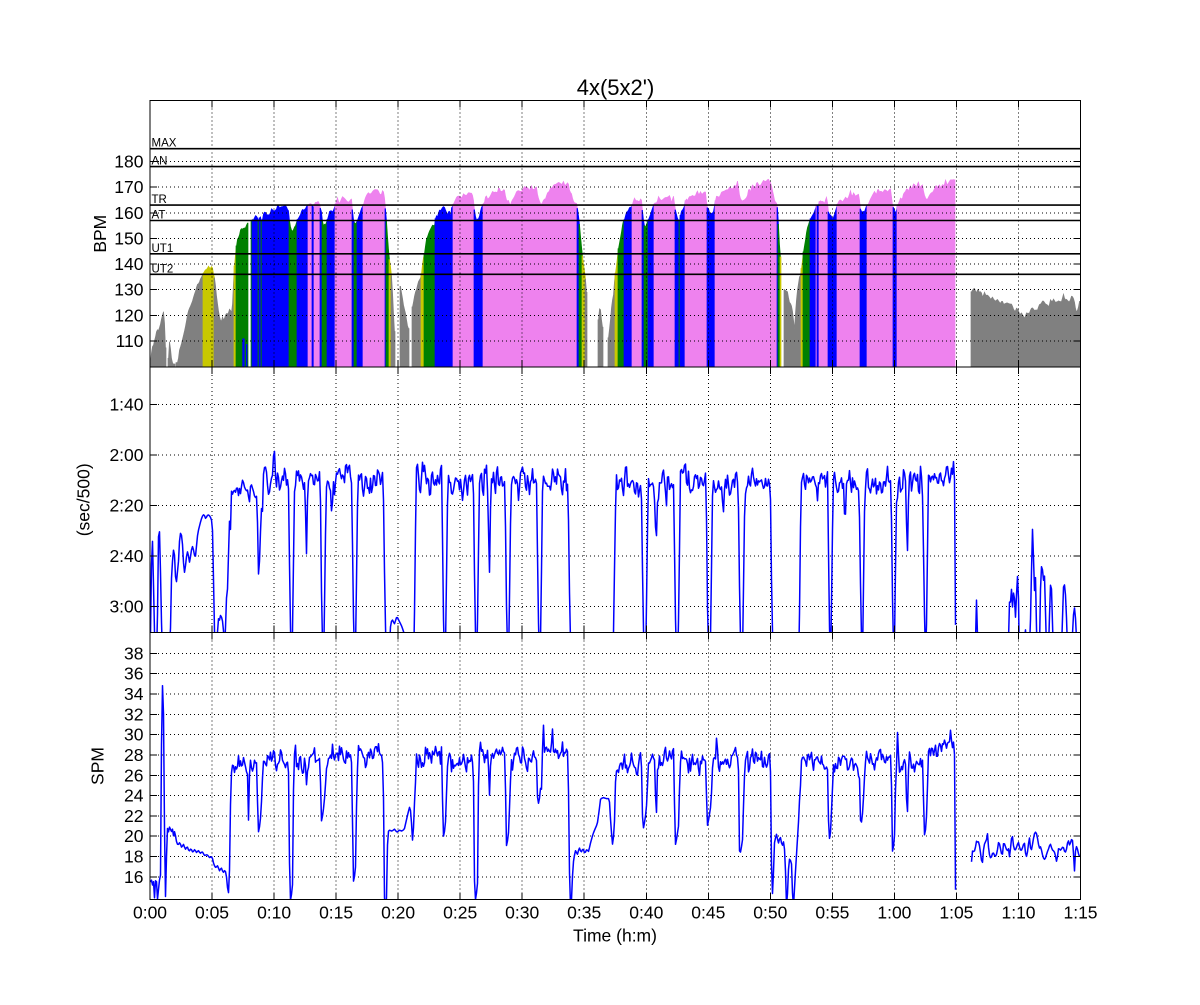 Image resolution: width=1200 pixels, height=1005 pixels. What do you see at coordinates (159, 200) in the screenshot?
I see `svg-text: TR` at bounding box center [159, 200].